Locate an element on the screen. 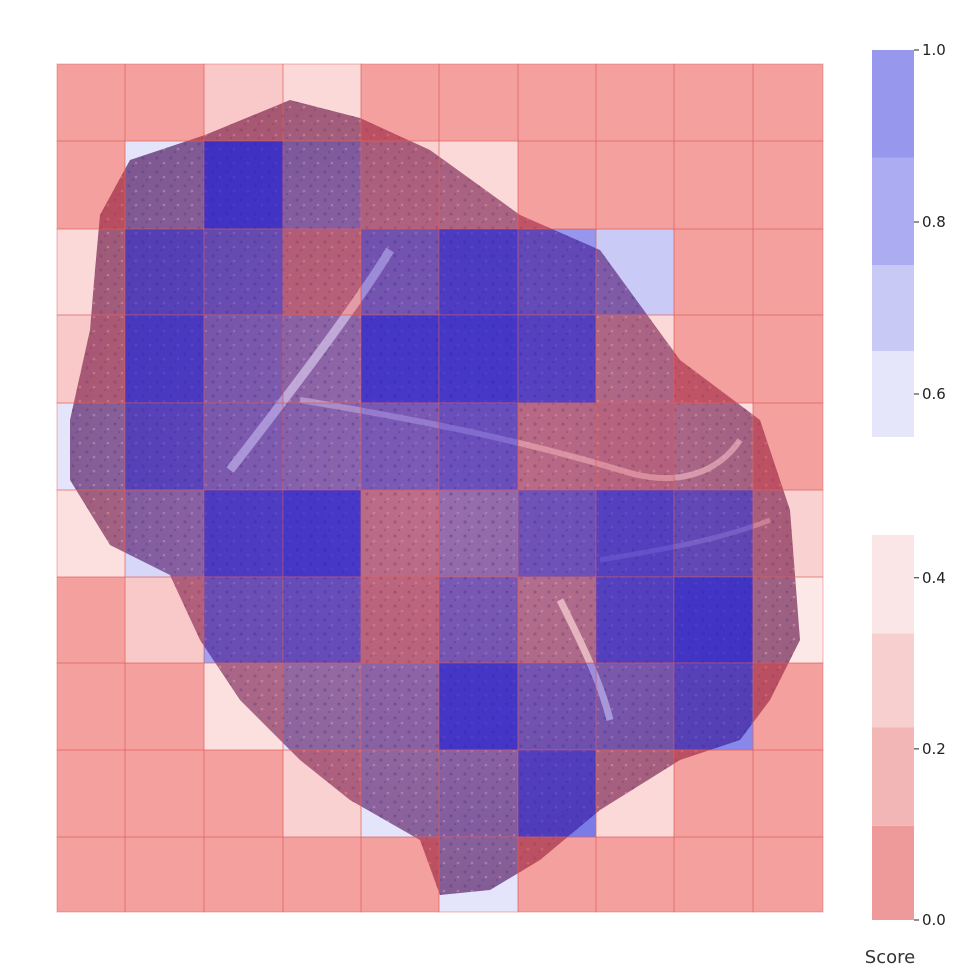  colorbar-tick-label: 0.8 is located at coordinates (934, 222).